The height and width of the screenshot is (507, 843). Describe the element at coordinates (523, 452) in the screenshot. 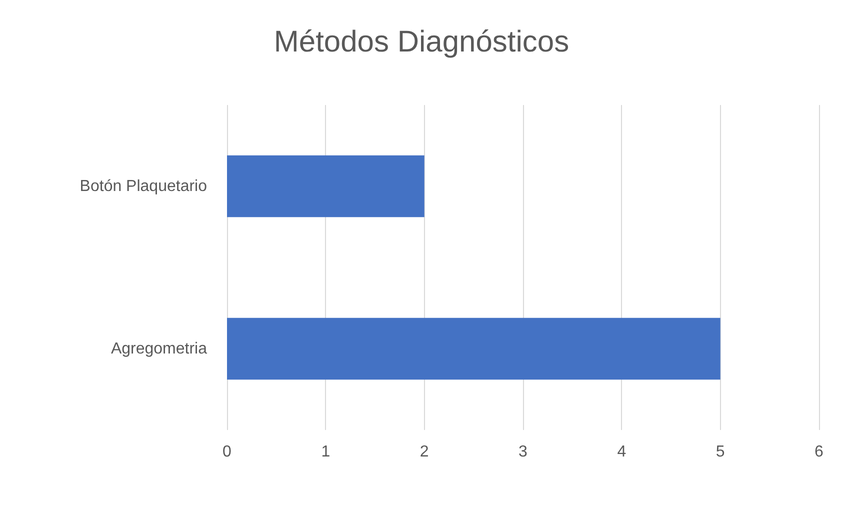

I see `x-tick-label: 3` at that location.